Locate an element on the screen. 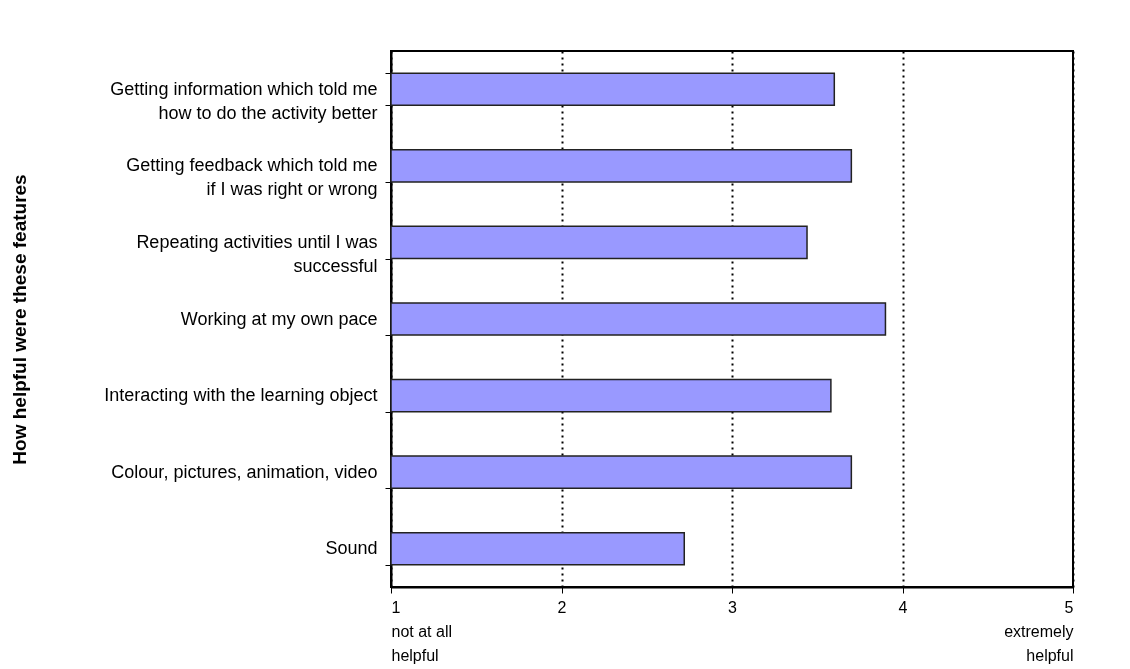  y-tick-label: Working at my own pace is located at coordinates (279, 318).